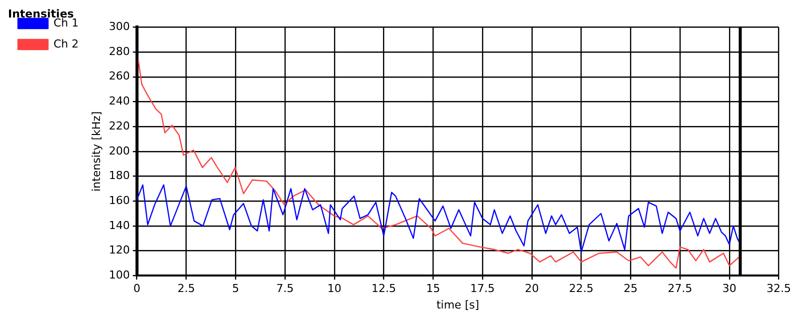 This screenshot has width=802, height=320. Describe the element at coordinates (186, 289) in the screenshot. I see `x-tick-label: 2.5` at that location.